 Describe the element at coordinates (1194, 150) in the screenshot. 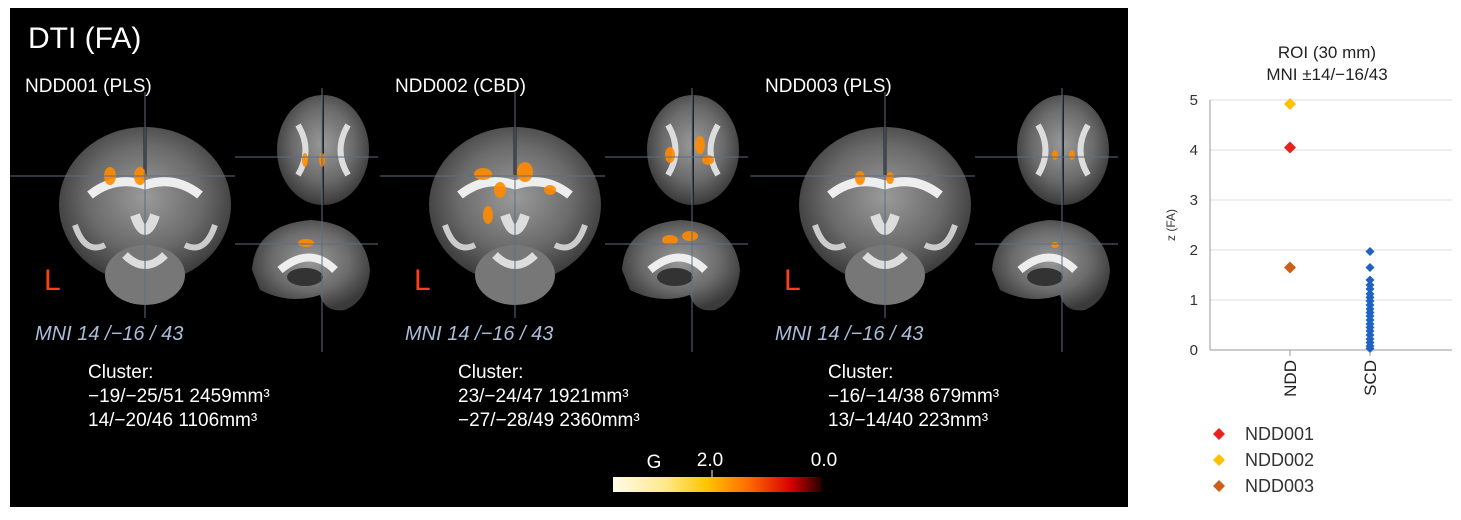

I see `y-tick-label: 4` at that location.